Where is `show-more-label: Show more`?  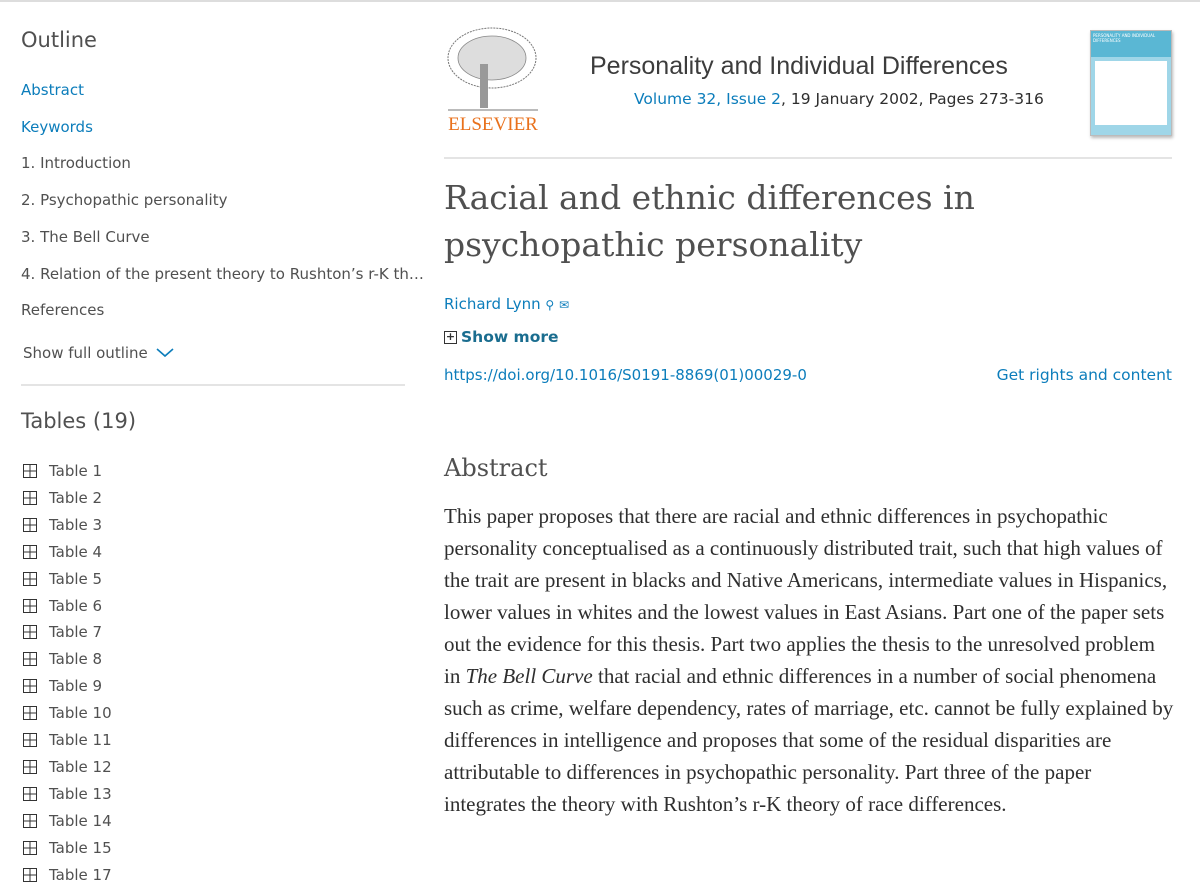
show-more-label: Show more is located at coordinates (510, 337).